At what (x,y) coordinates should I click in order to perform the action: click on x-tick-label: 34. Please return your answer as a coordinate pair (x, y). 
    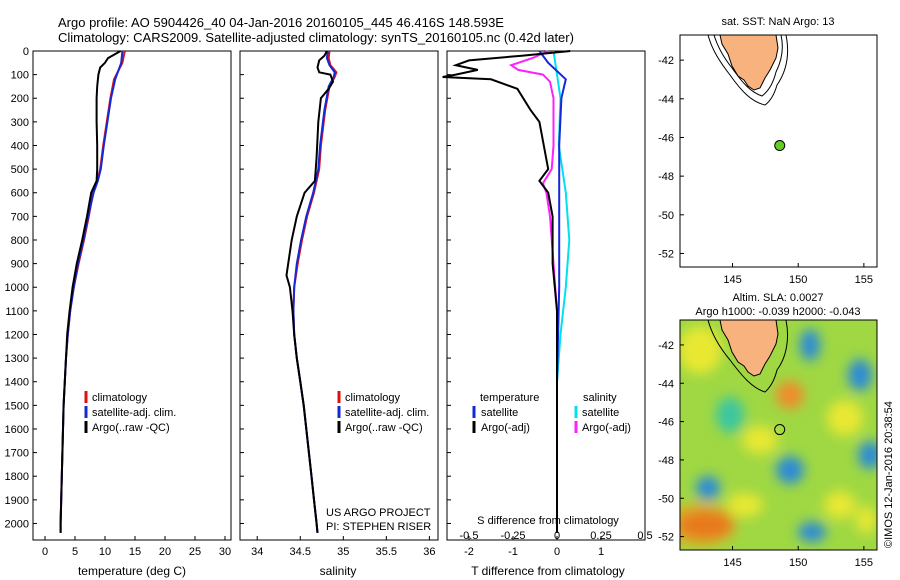
    Looking at the image, I should click on (257, 552).